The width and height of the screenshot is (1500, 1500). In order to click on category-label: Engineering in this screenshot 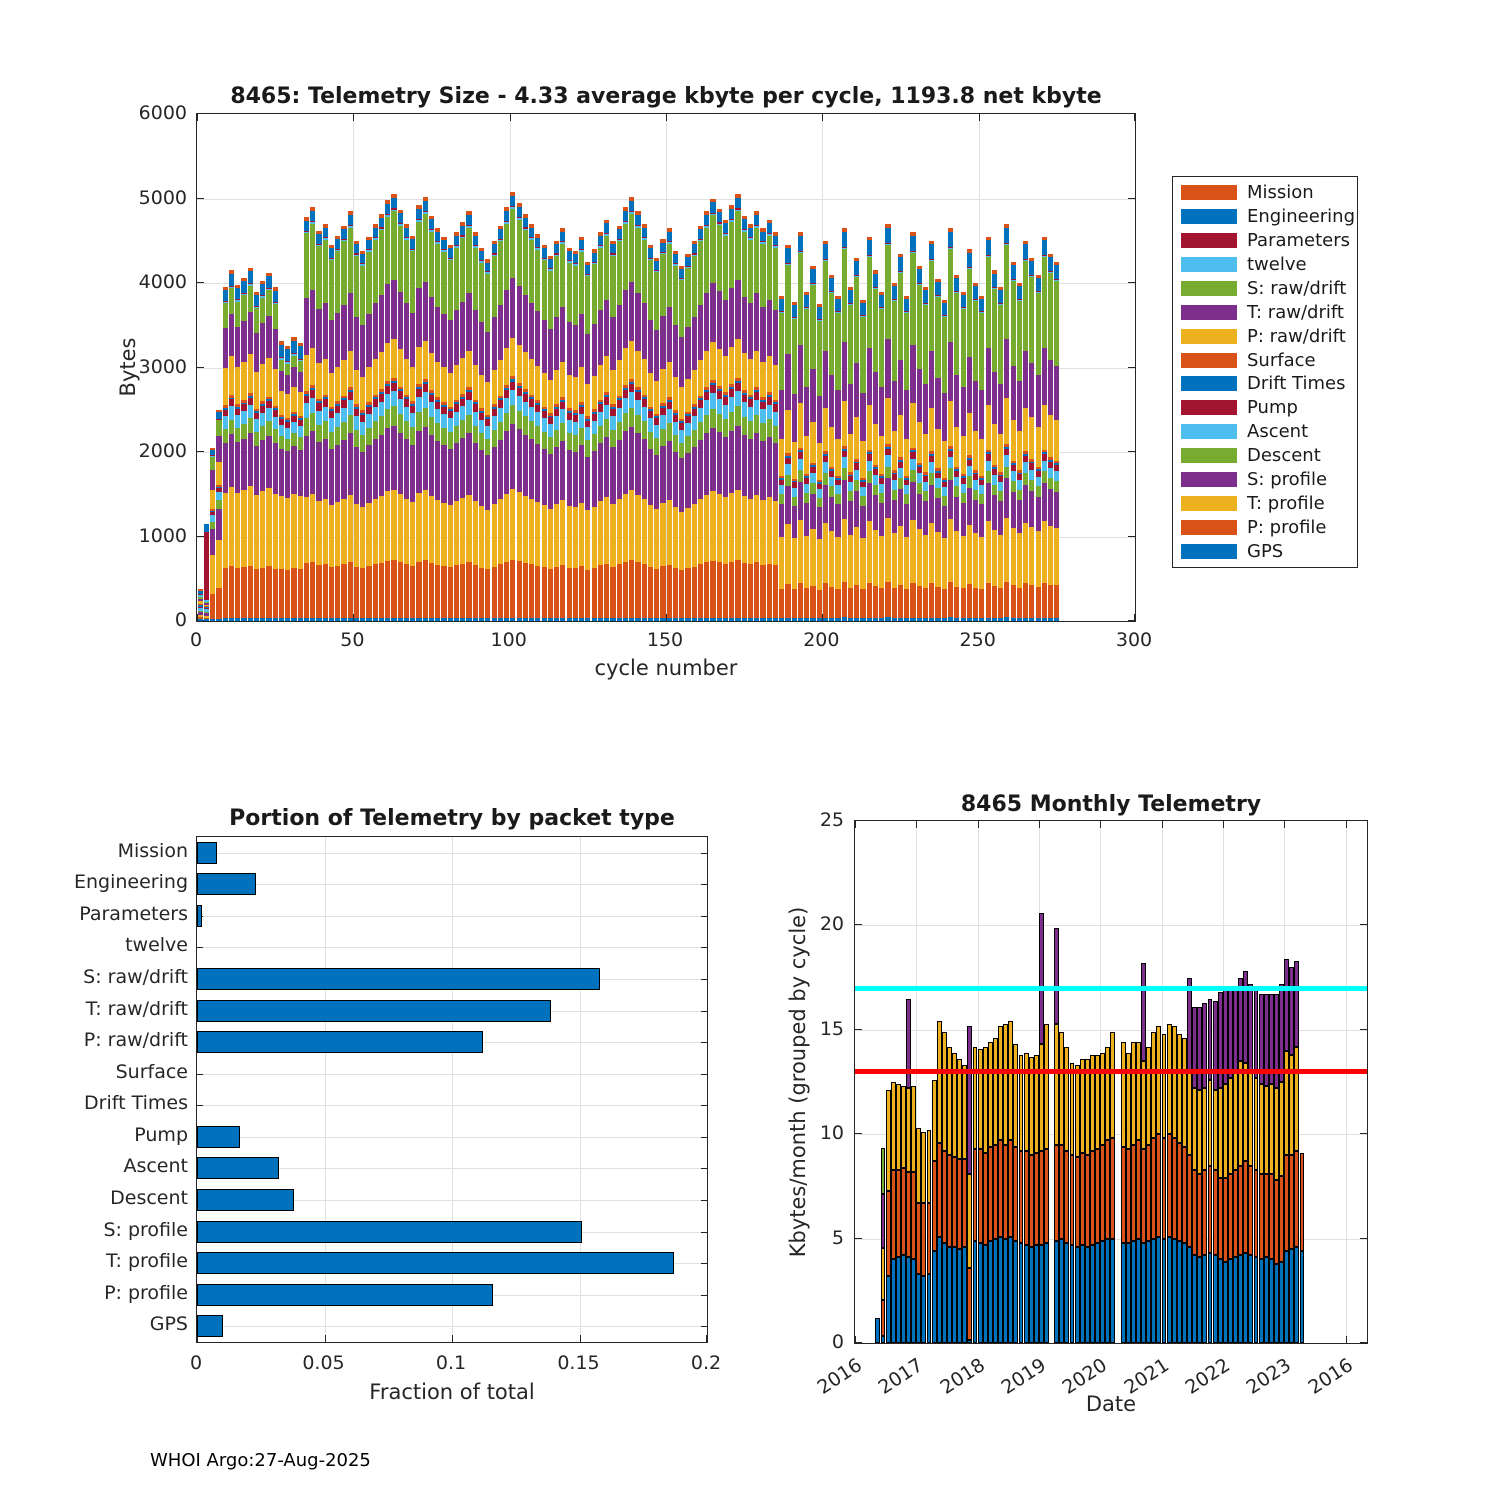, I will do `click(131, 882)`.